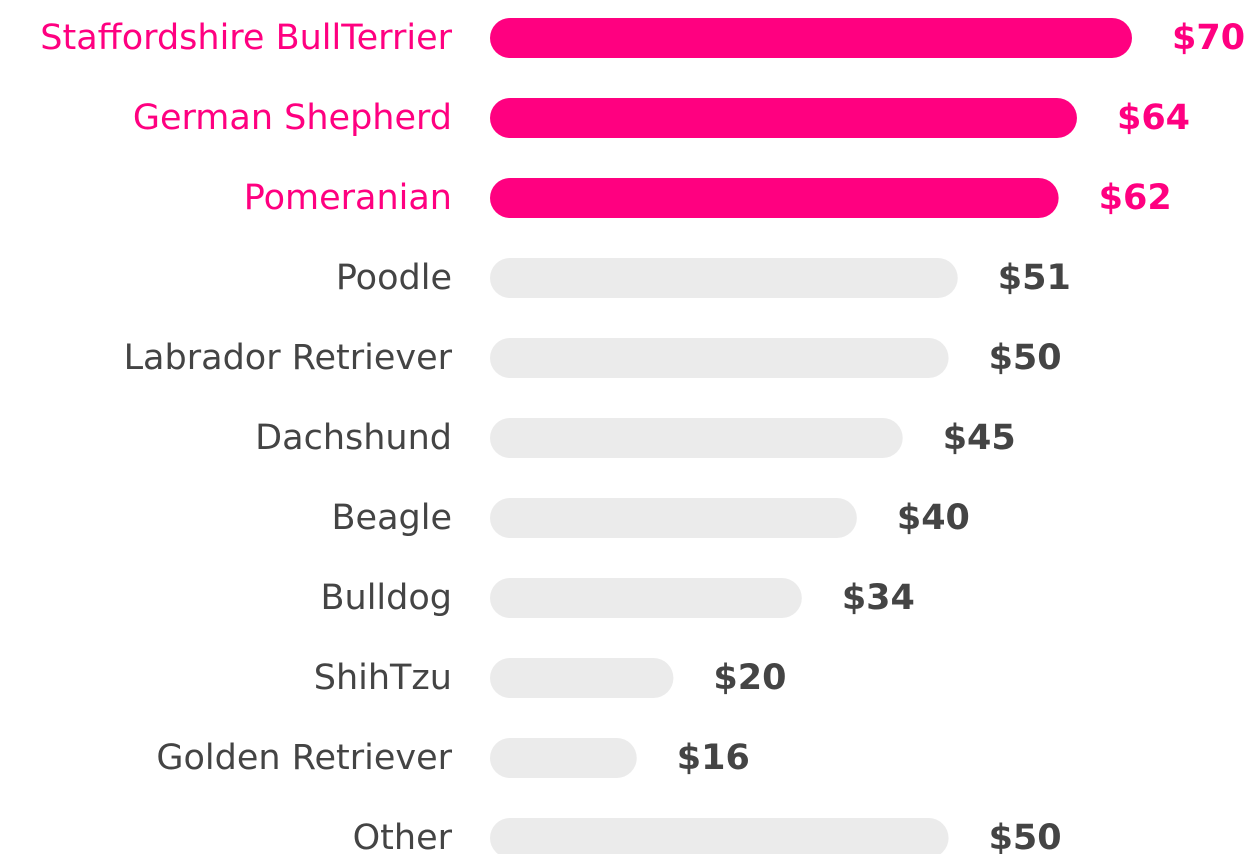 This screenshot has width=1252, height=854. Describe the element at coordinates (353, 438) in the screenshot. I see `category-label: Dachshund` at that location.